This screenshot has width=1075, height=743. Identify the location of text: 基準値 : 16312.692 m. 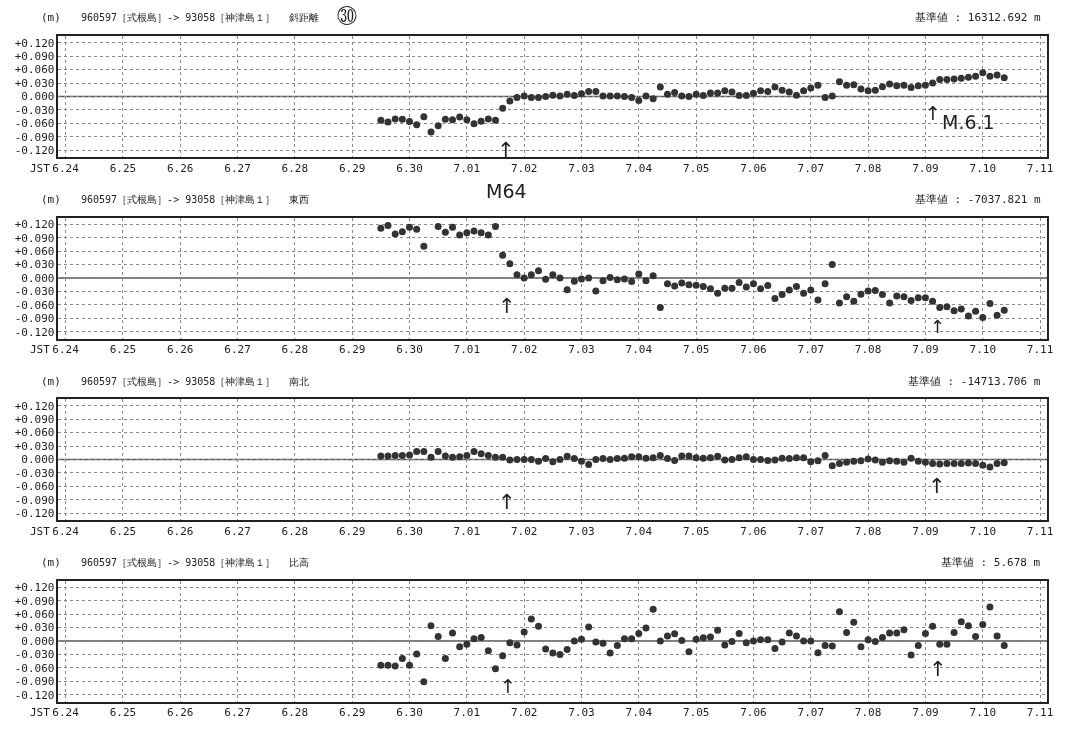
(978, 17).